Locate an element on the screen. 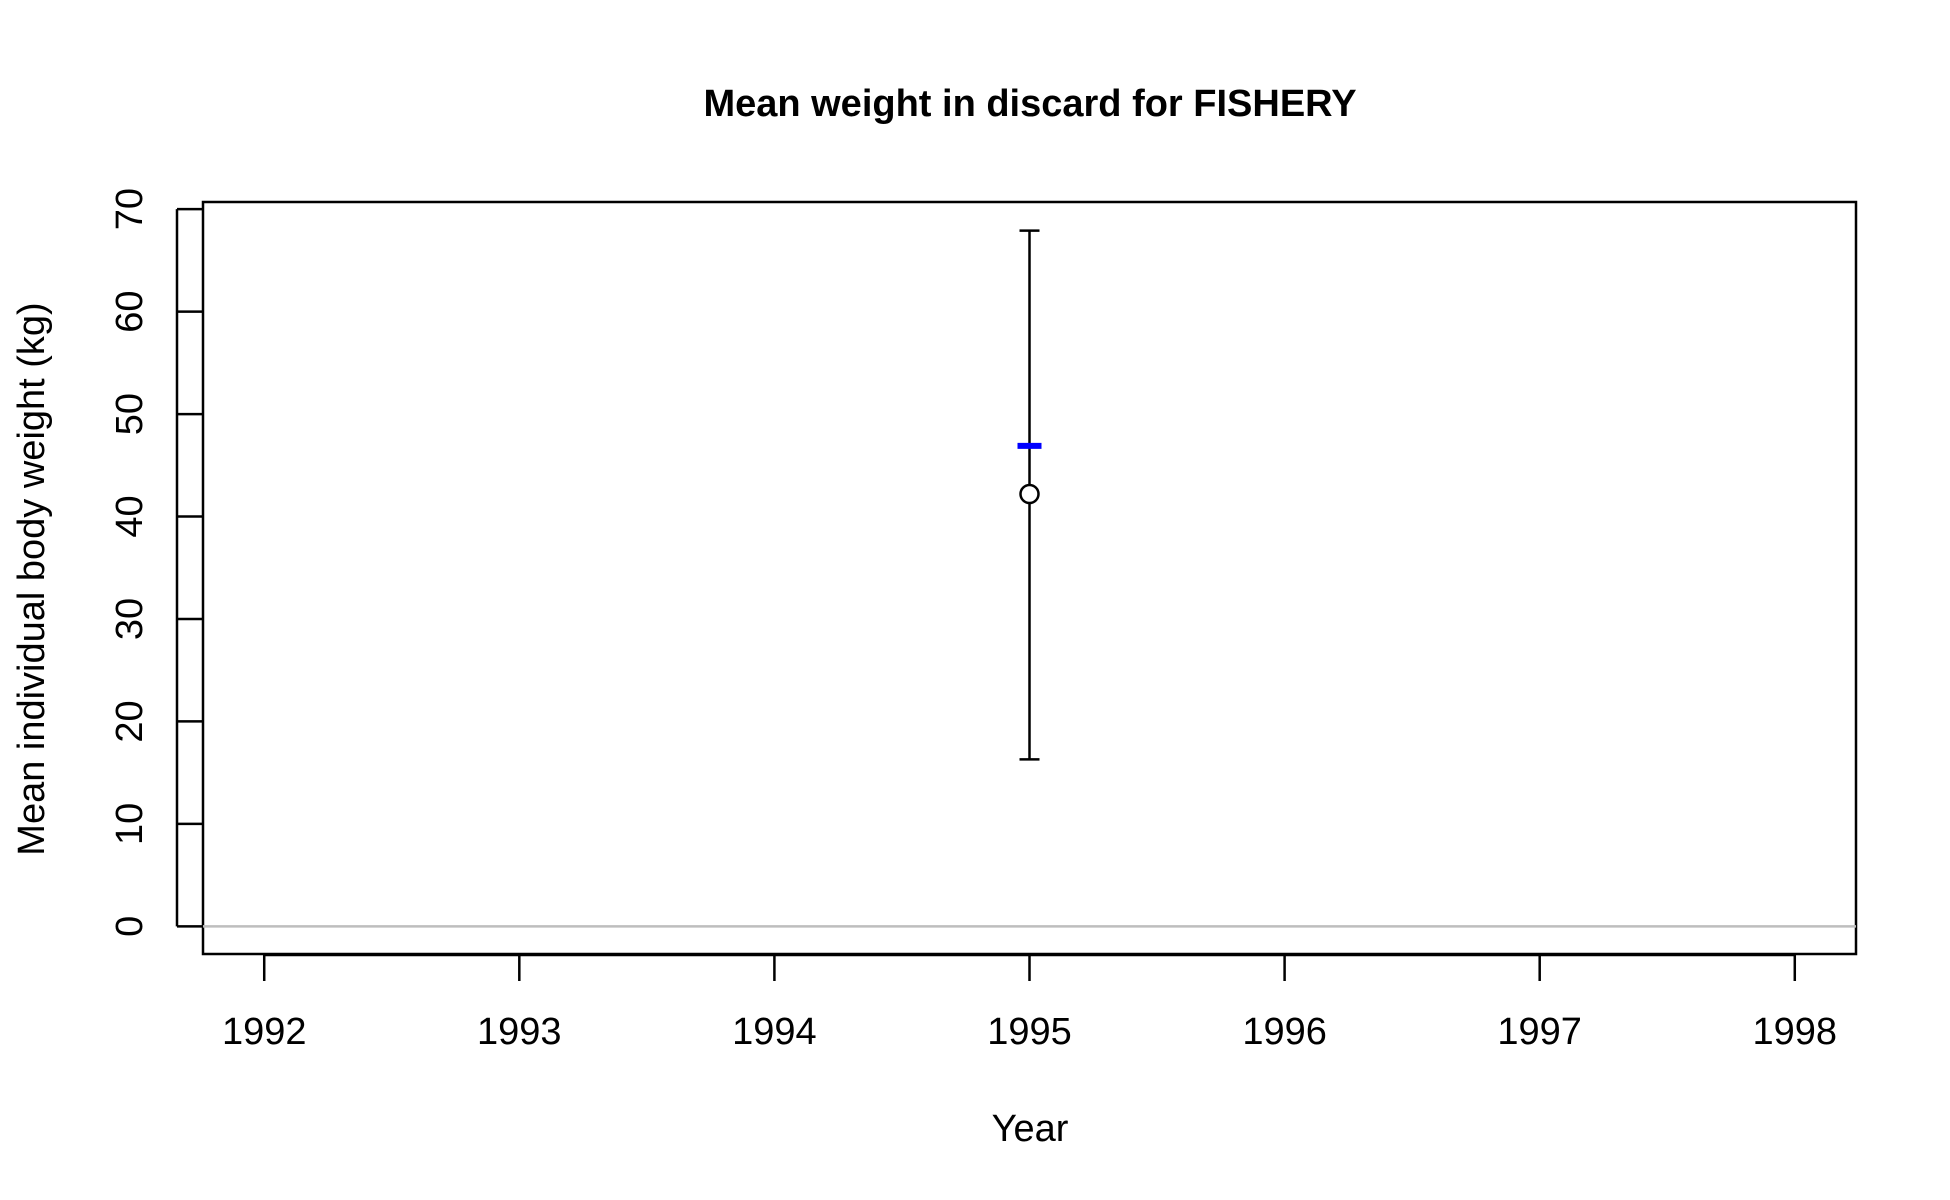 The height and width of the screenshot is (1200, 1950). observed-point is located at coordinates (1029, 494).